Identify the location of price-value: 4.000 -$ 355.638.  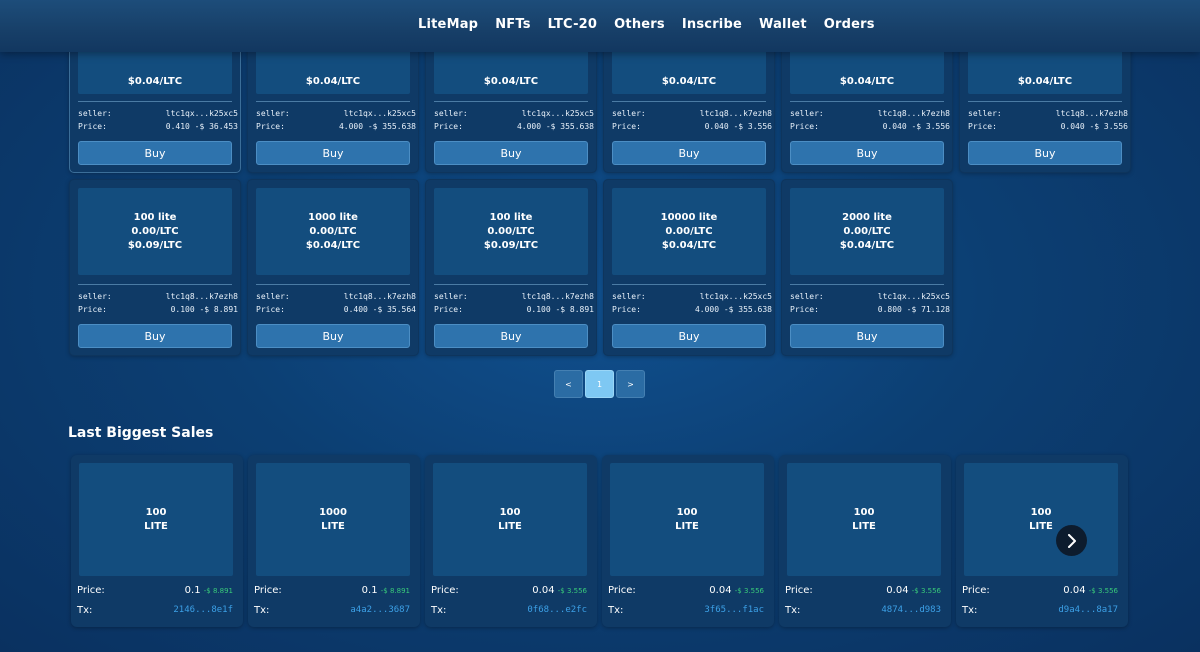
(555, 126).